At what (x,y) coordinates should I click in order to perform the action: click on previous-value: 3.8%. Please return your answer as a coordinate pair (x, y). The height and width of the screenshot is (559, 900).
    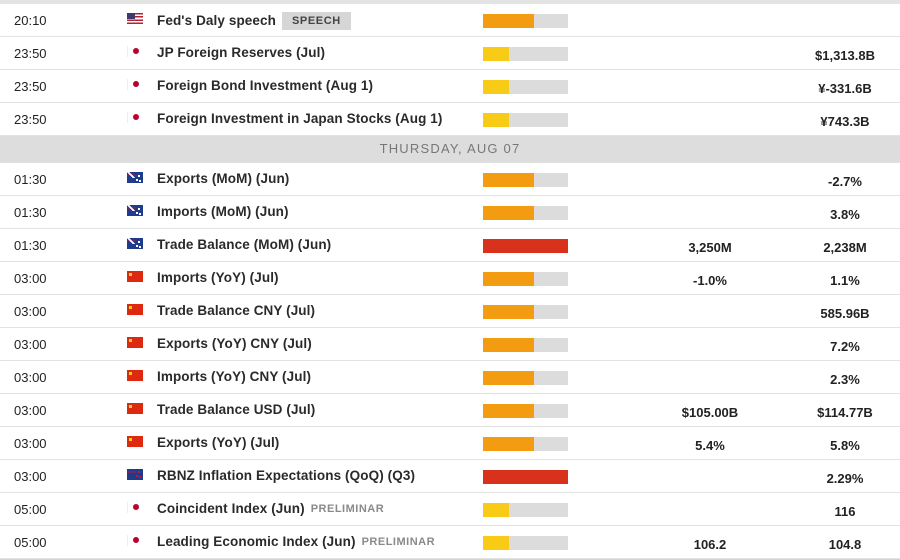
    Looking at the image, I should click on (845, 214).